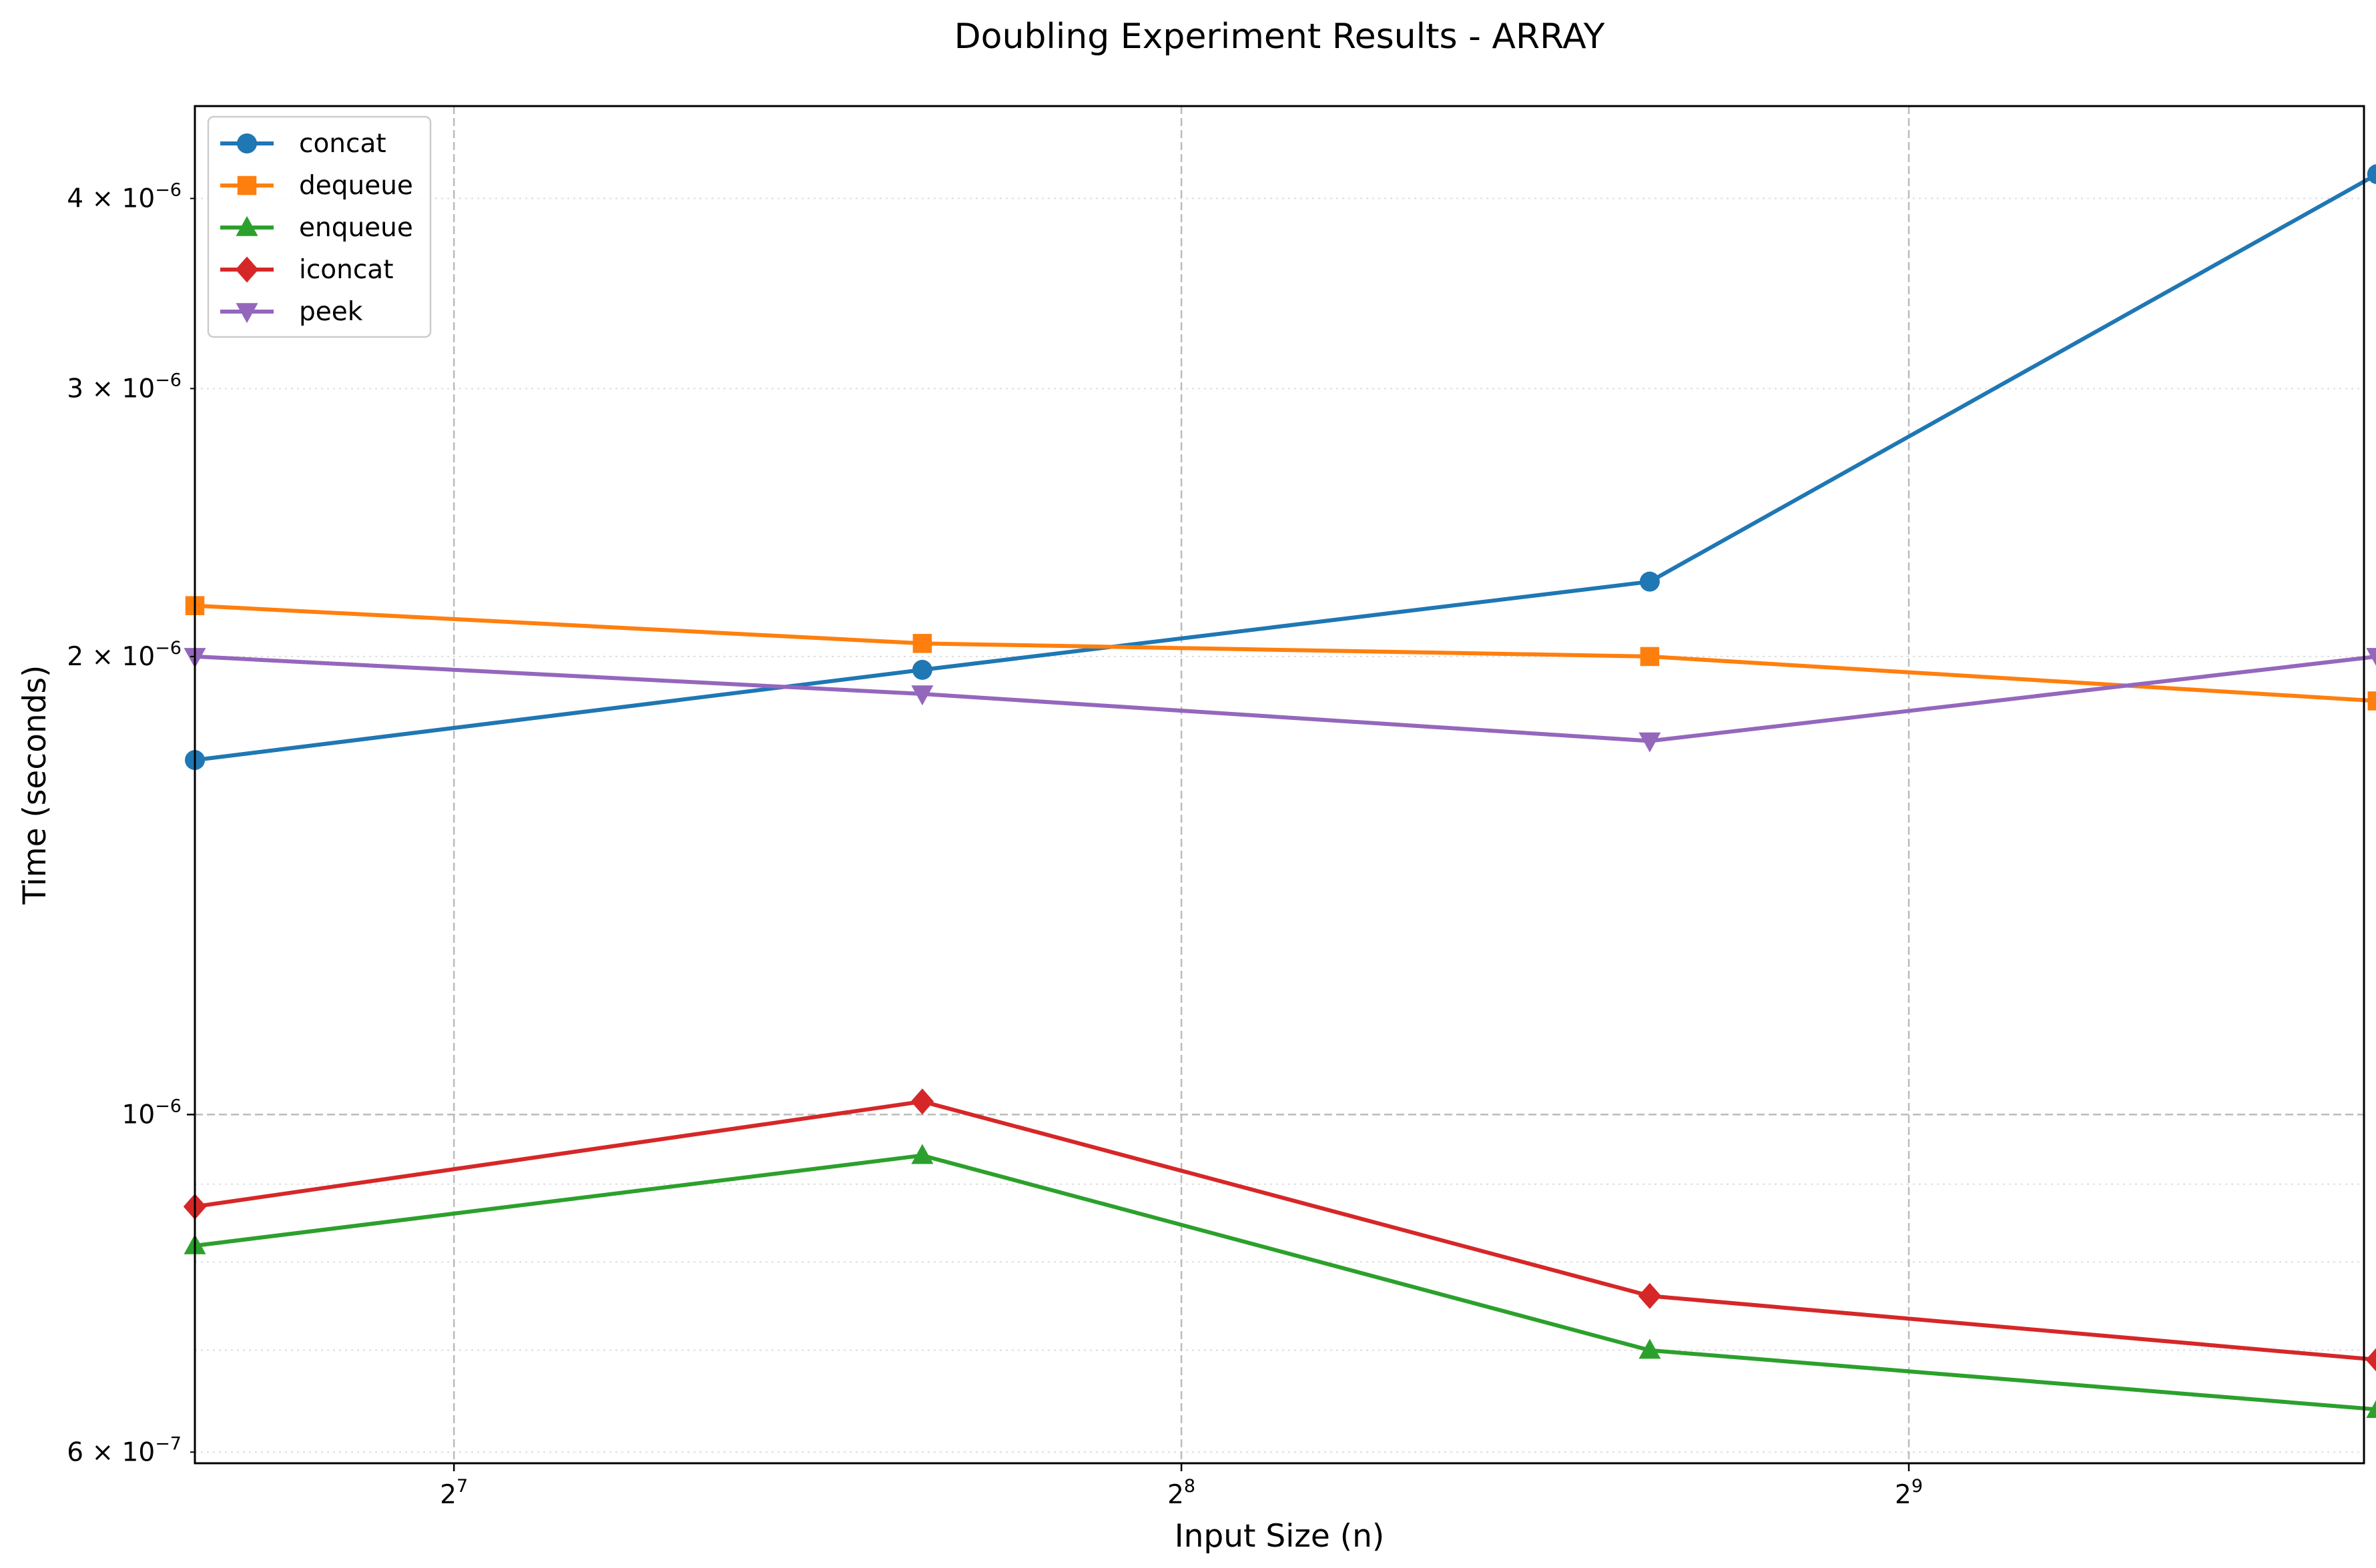  I want to click on series-peek, so click(1280, 701).